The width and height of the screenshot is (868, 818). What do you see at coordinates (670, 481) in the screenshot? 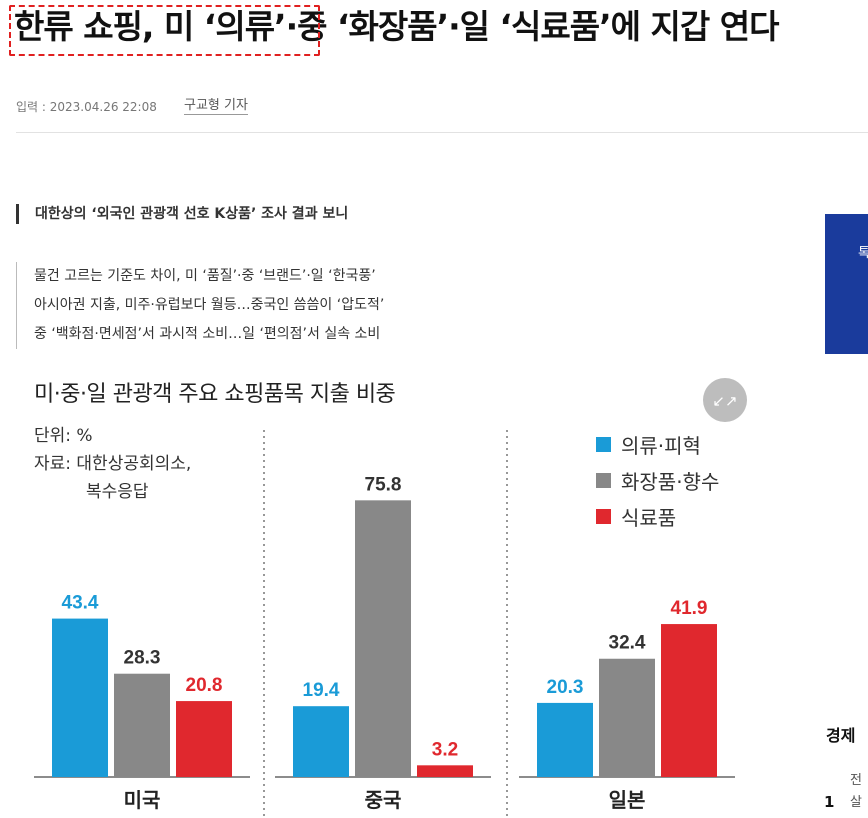
I see `legend-label: 화장품·향수` at bounding box center [670, 481].